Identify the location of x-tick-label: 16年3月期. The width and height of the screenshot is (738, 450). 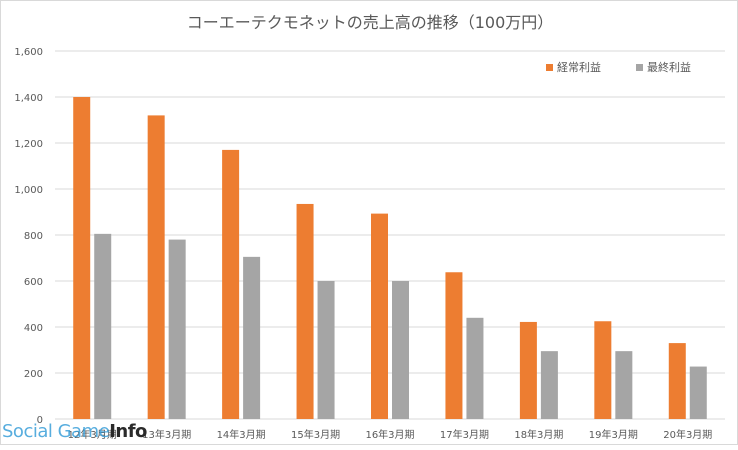
(389, 434).